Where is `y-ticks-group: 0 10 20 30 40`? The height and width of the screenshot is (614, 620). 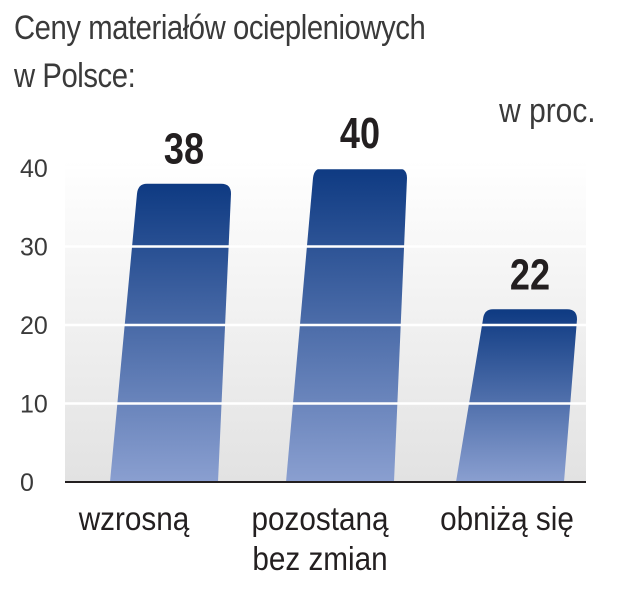 y-ticks-group: 0 10 20 30 40 is located at coordinates (34, 326).